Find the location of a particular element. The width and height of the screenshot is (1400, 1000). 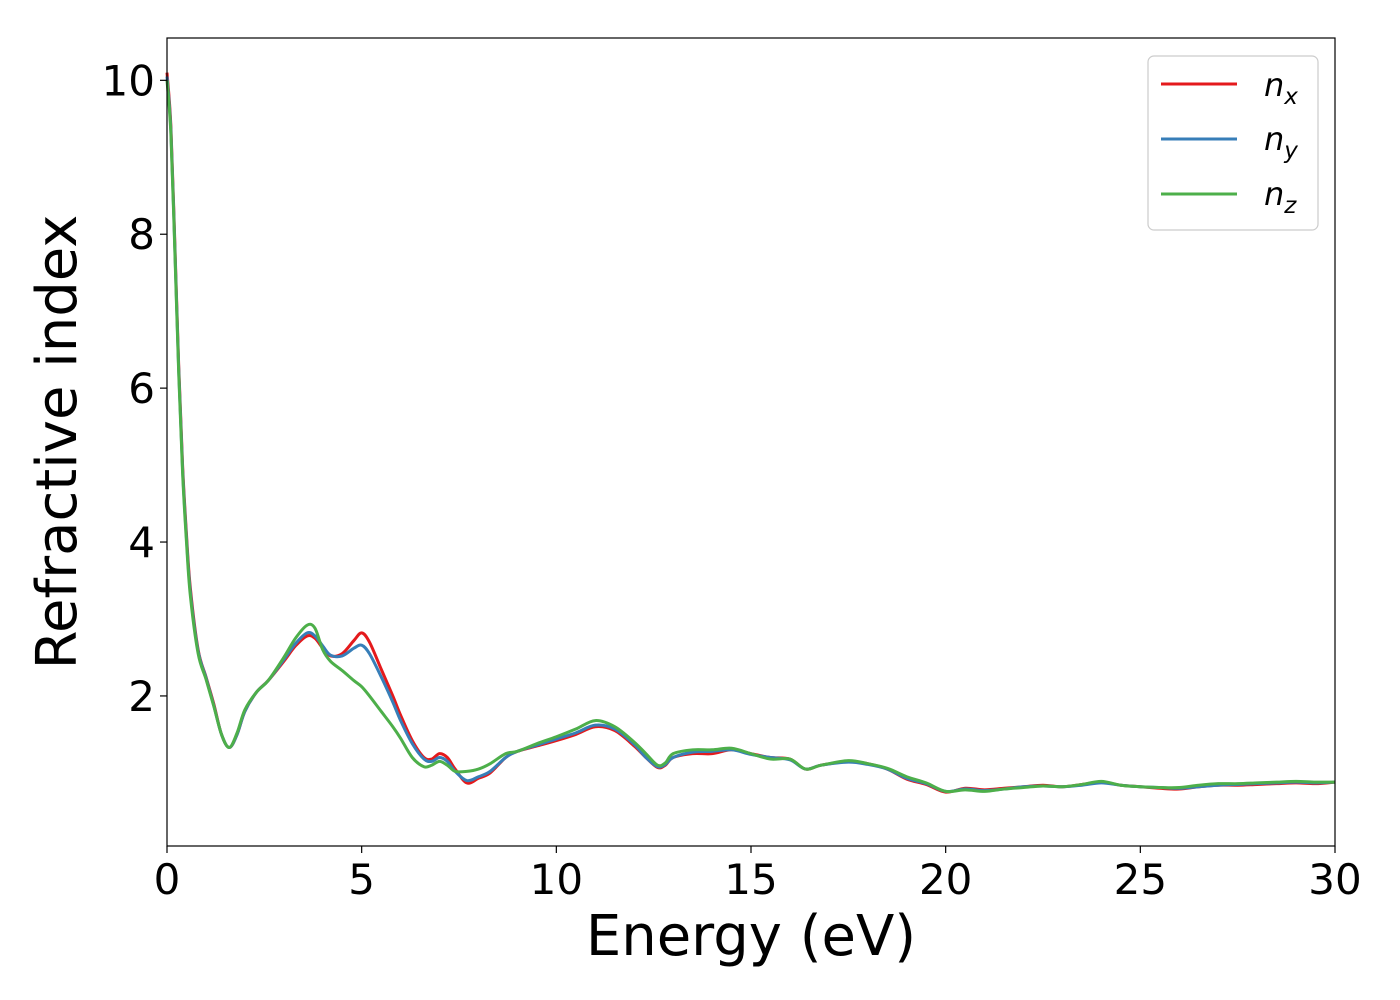

legend: nx ny nz is located at coordinates (1233, 143).